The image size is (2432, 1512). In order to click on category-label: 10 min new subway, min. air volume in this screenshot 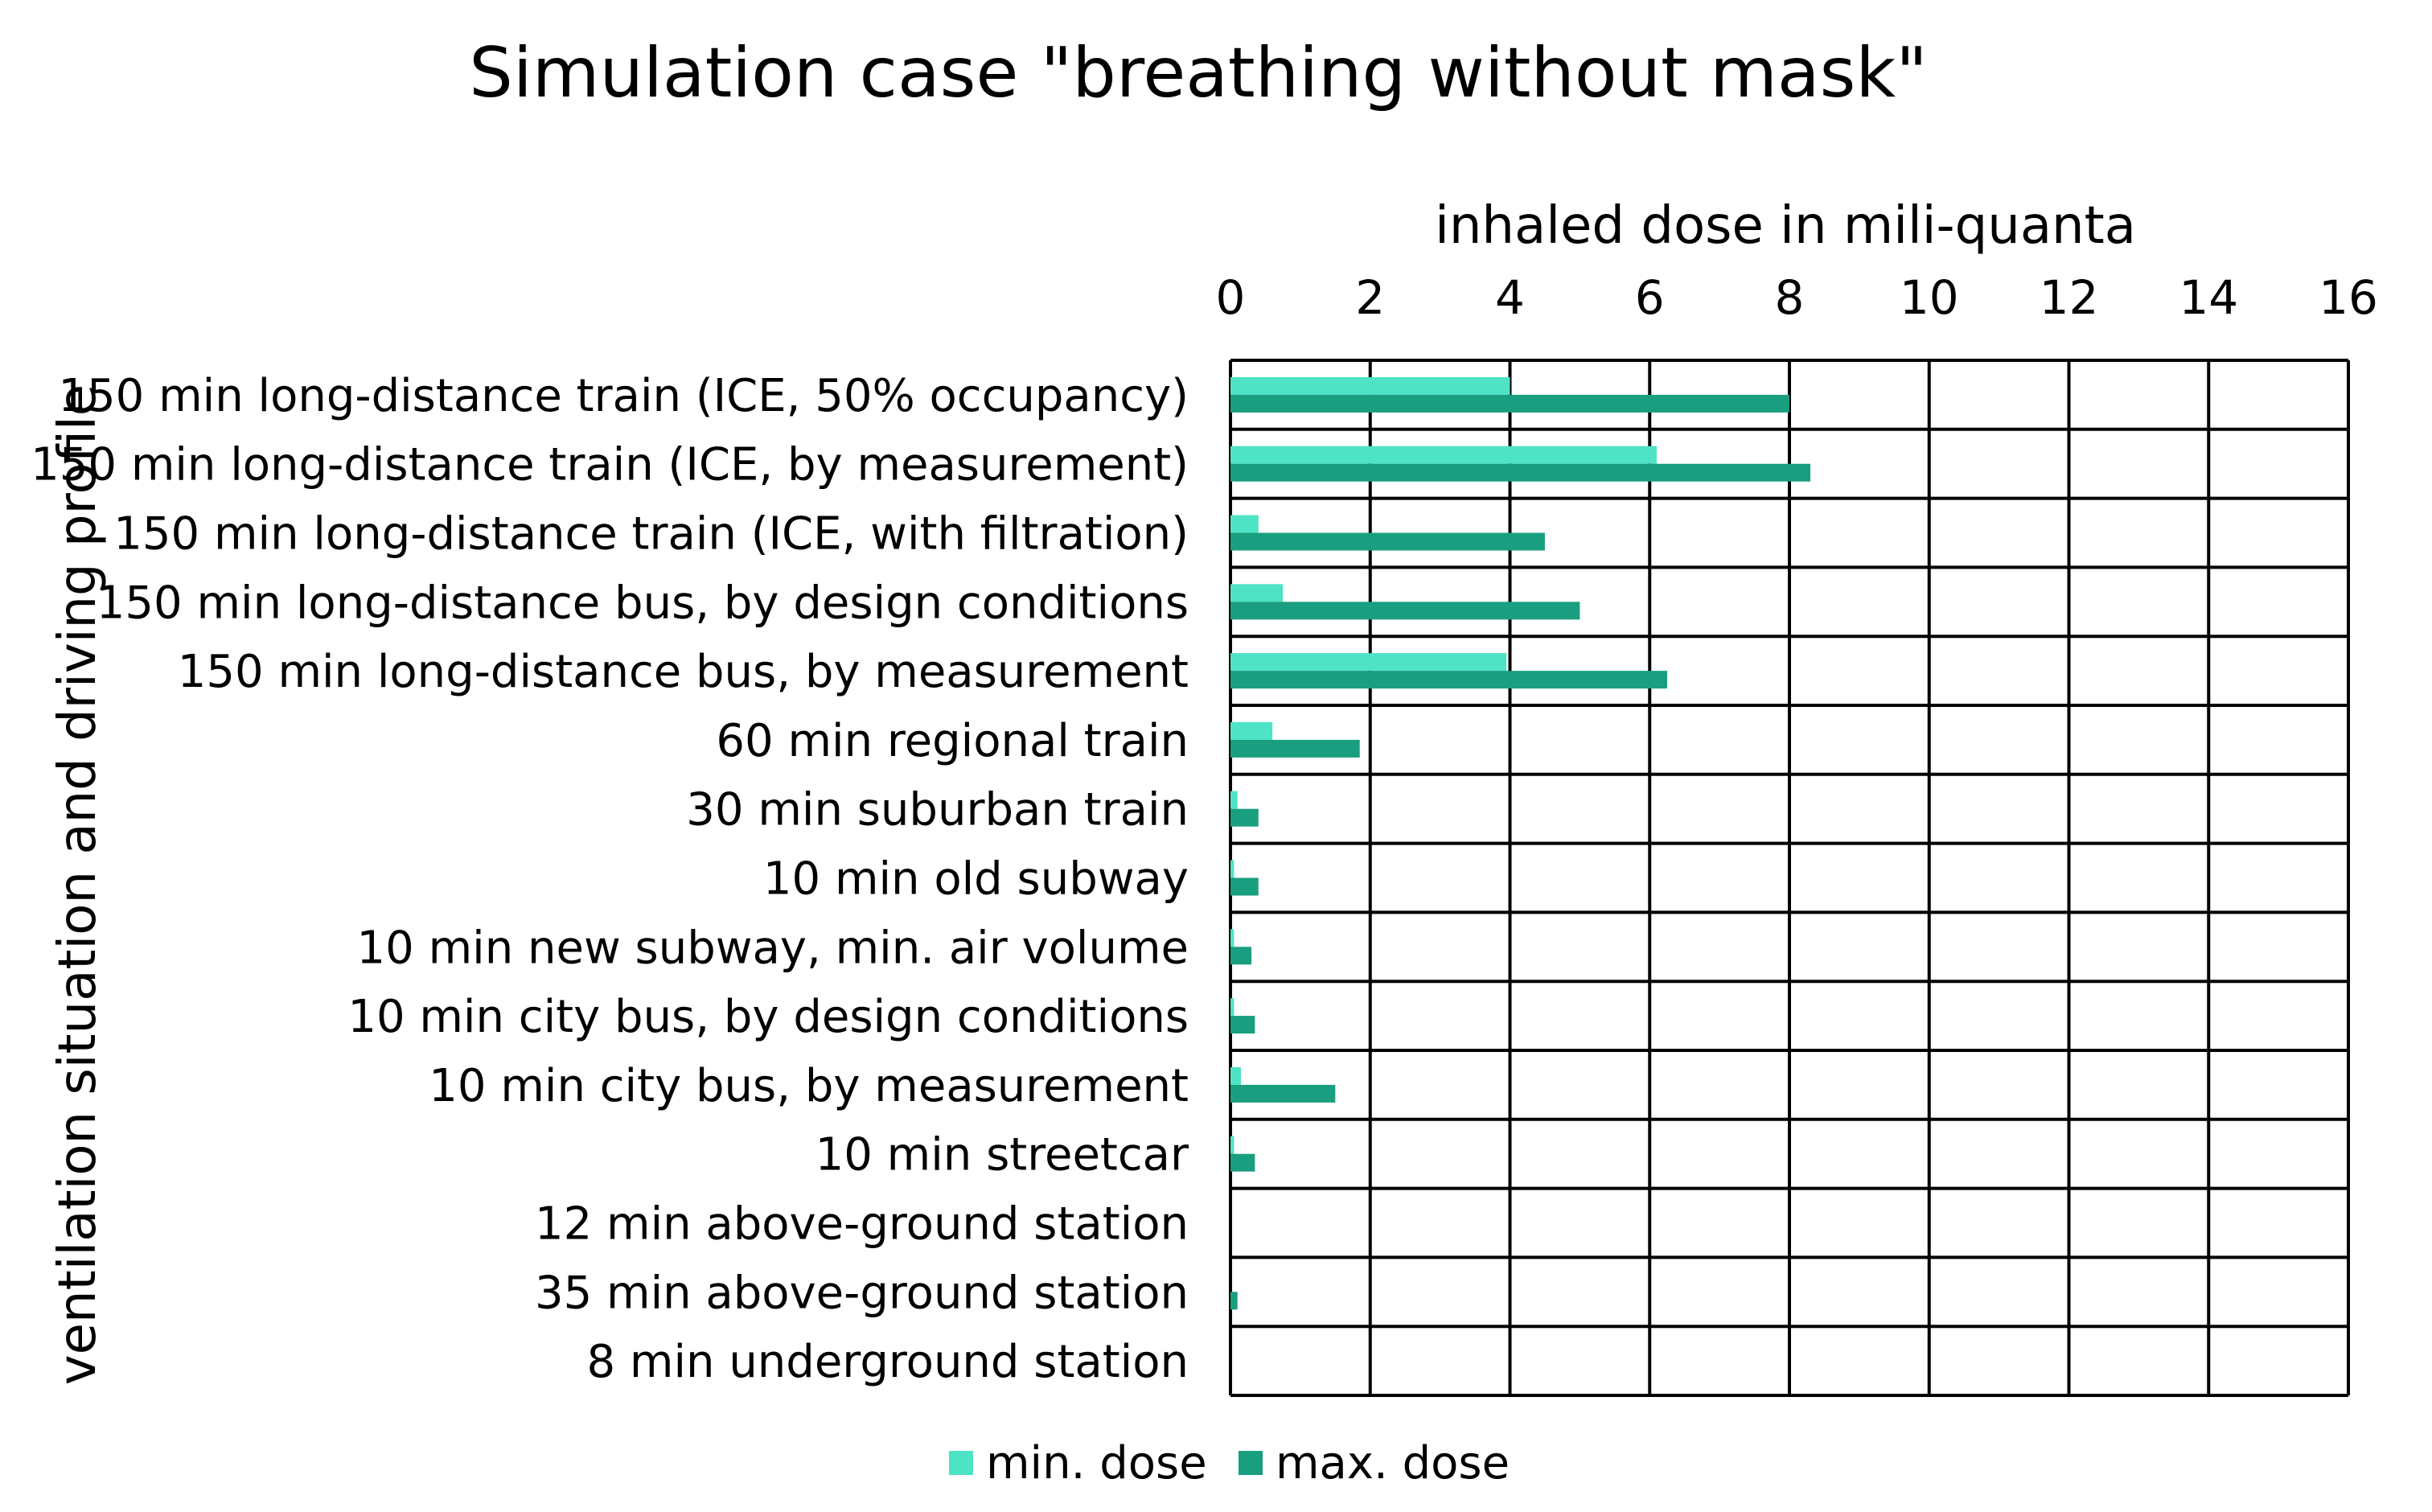, I will do `click(773, 948)`.